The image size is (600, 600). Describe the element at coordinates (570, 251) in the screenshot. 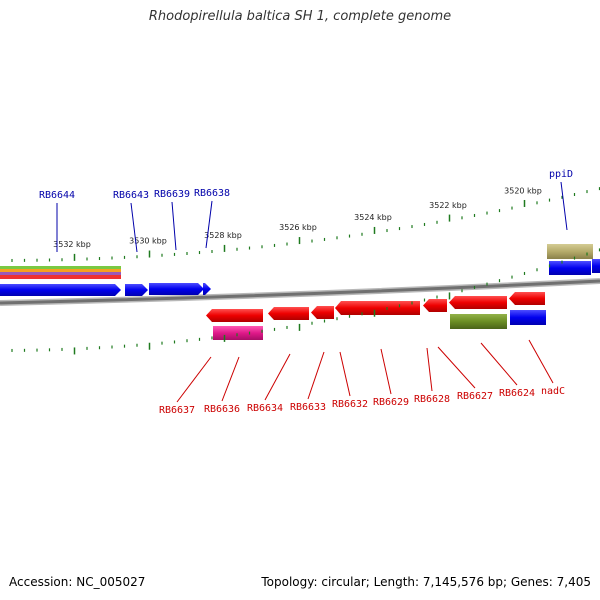

I see `feature-khaki` at that location.